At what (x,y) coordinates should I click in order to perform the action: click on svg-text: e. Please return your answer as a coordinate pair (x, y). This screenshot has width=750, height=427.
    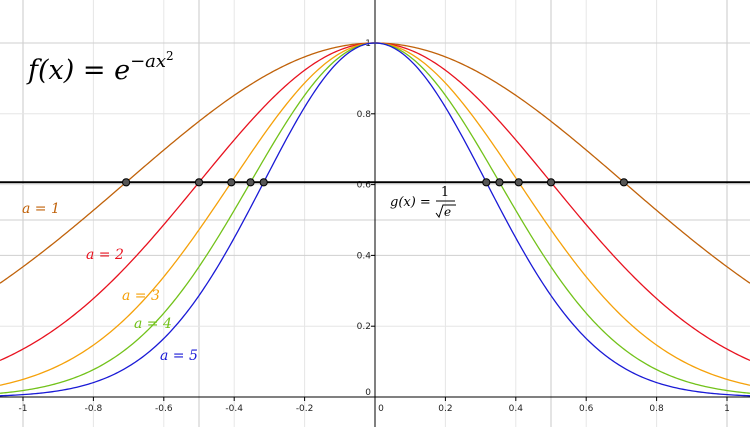
    Looking at the image, I should click on (447, 212).